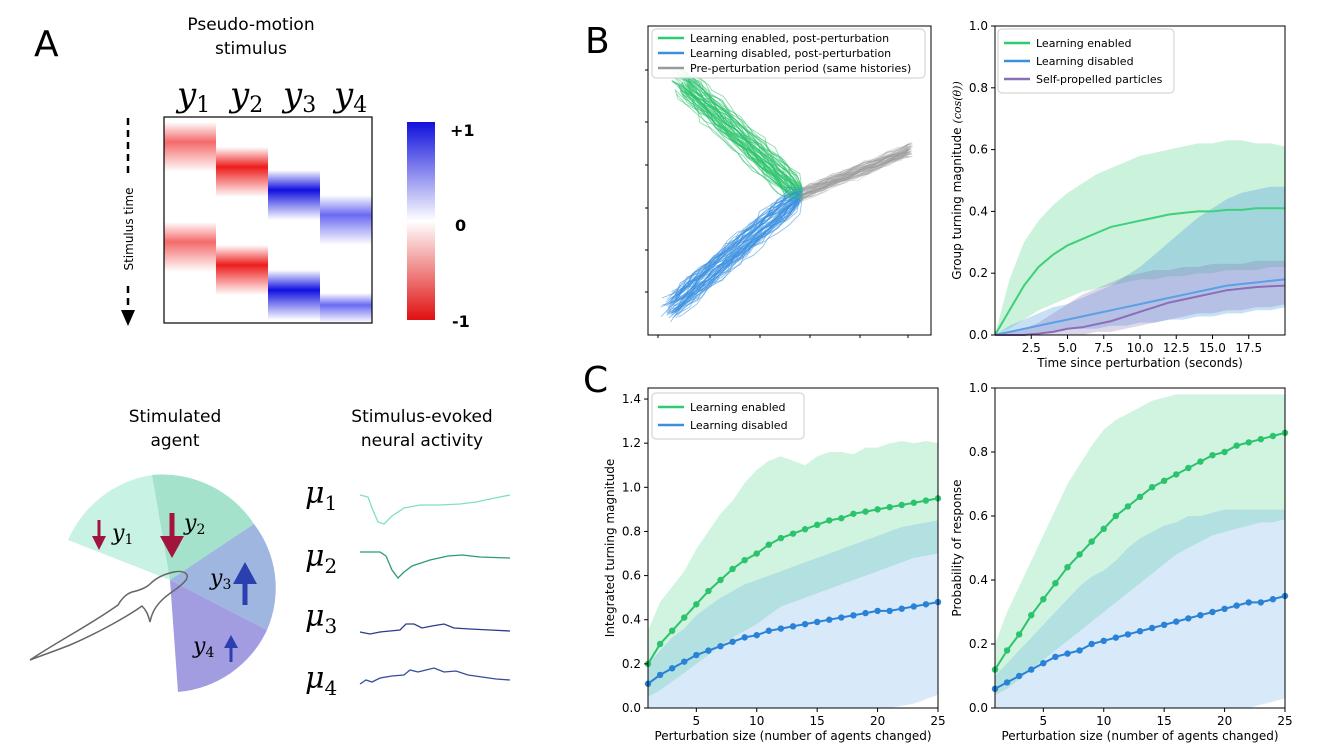 The height and width of the screenshot is (747, 1329). Describe the element at coordinates (349, 96) in the screenshot. I see `column-header-y4: y4` at that location.